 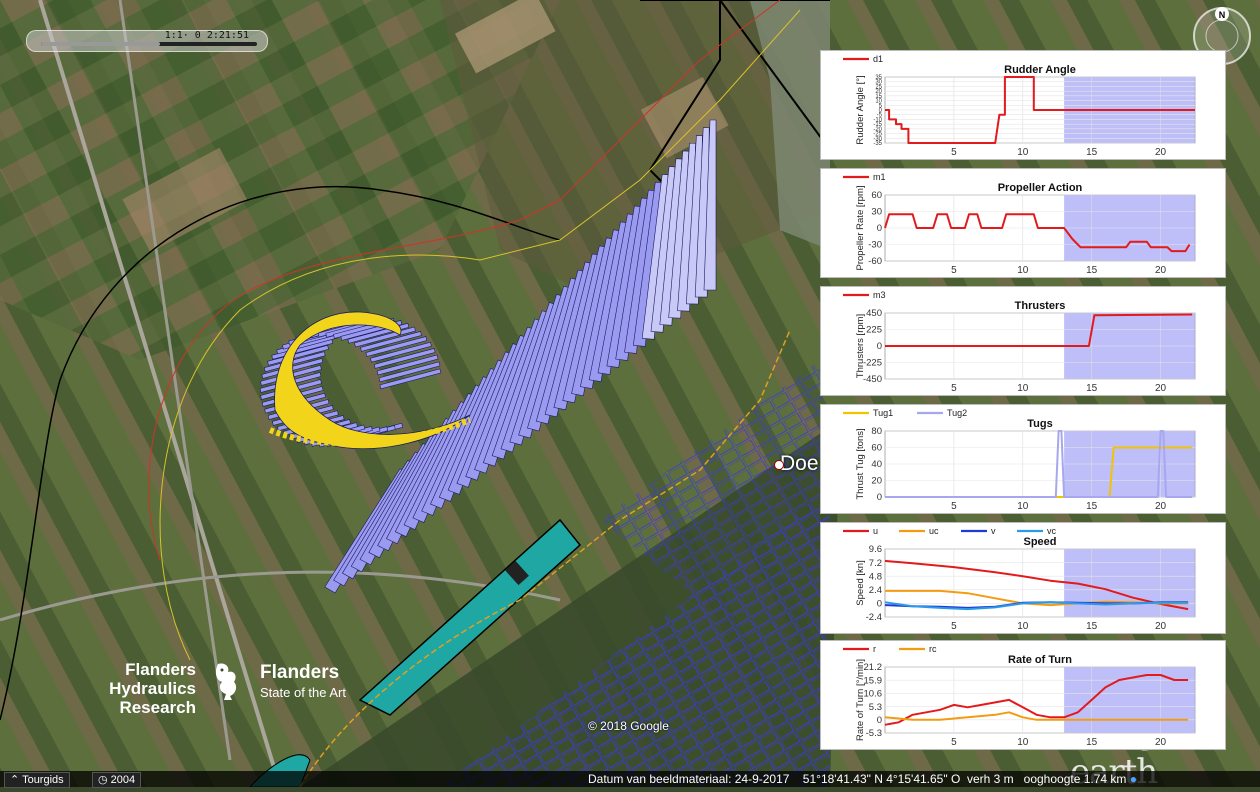 What do you see at coordinates (877, 144) in the screenshot?
I see `y-tick-label: -35` at bounding box center [877, 144].